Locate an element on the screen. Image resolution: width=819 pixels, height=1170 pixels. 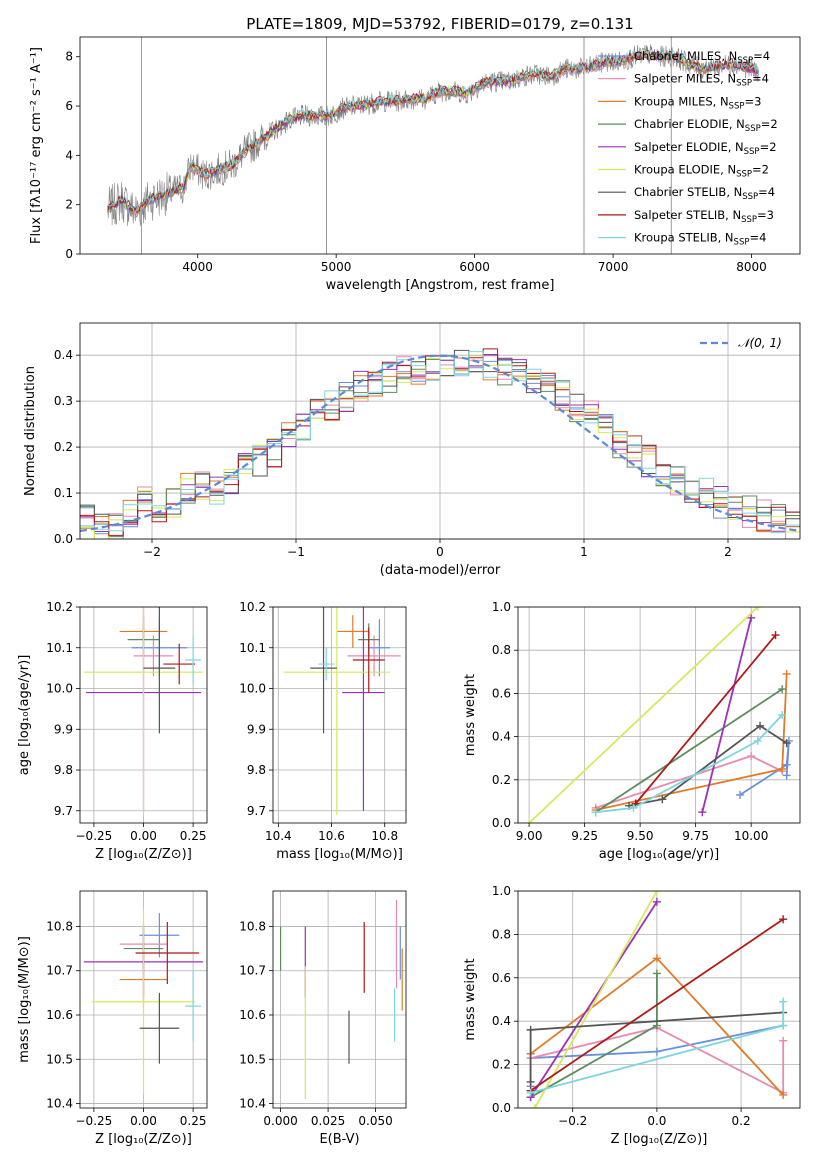
y-tick-label: 9.8 is located at coordinates (63, 770).